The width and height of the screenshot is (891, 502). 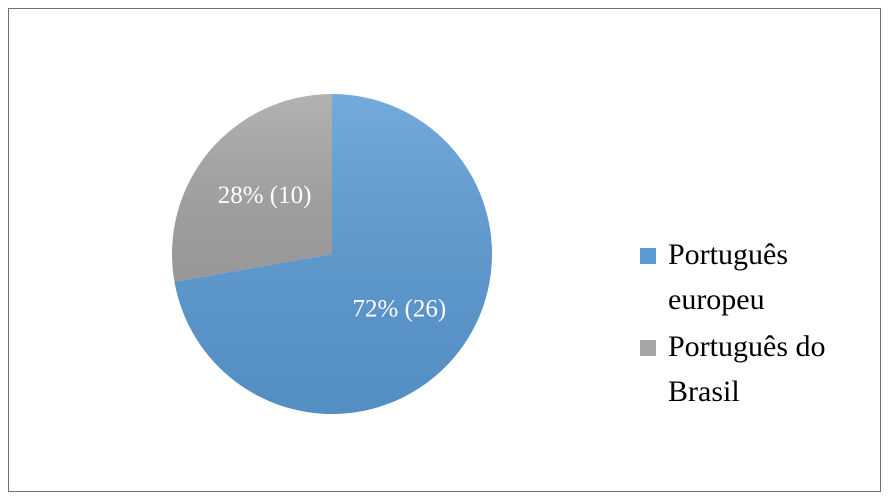 I want to click on legend-entry: Português do Brasil, so click(x=747, y=369).